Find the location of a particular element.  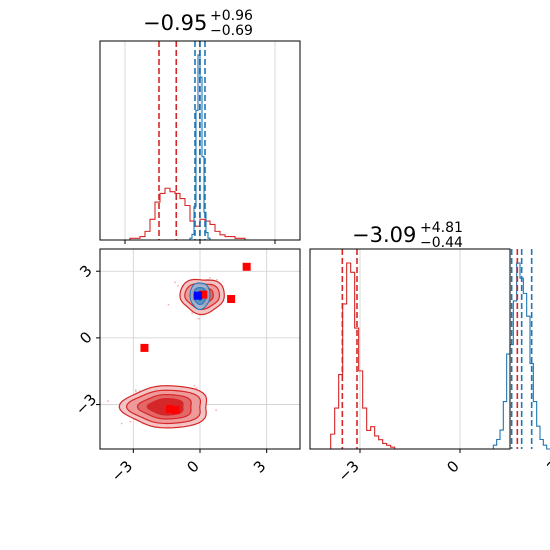

title-upper-error: +0.96 is located at coordinates (231, 16).